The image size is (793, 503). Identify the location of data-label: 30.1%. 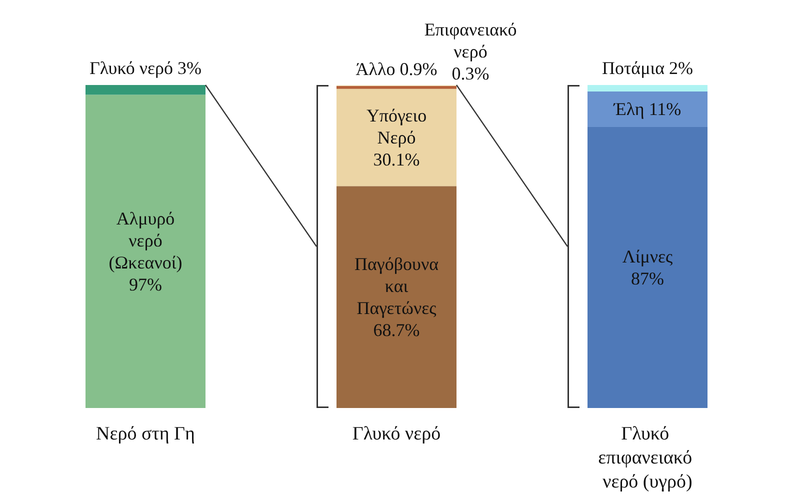
(396, 159).